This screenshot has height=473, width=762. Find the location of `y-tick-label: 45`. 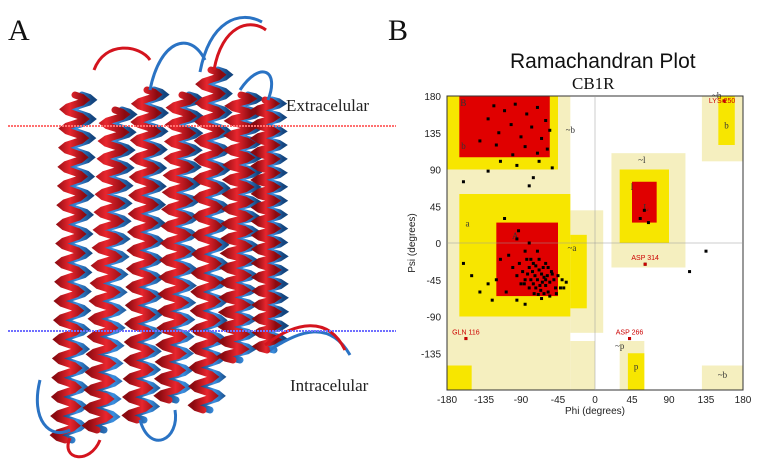

y-tick-label: 45 is located at coordinates (436, 207).